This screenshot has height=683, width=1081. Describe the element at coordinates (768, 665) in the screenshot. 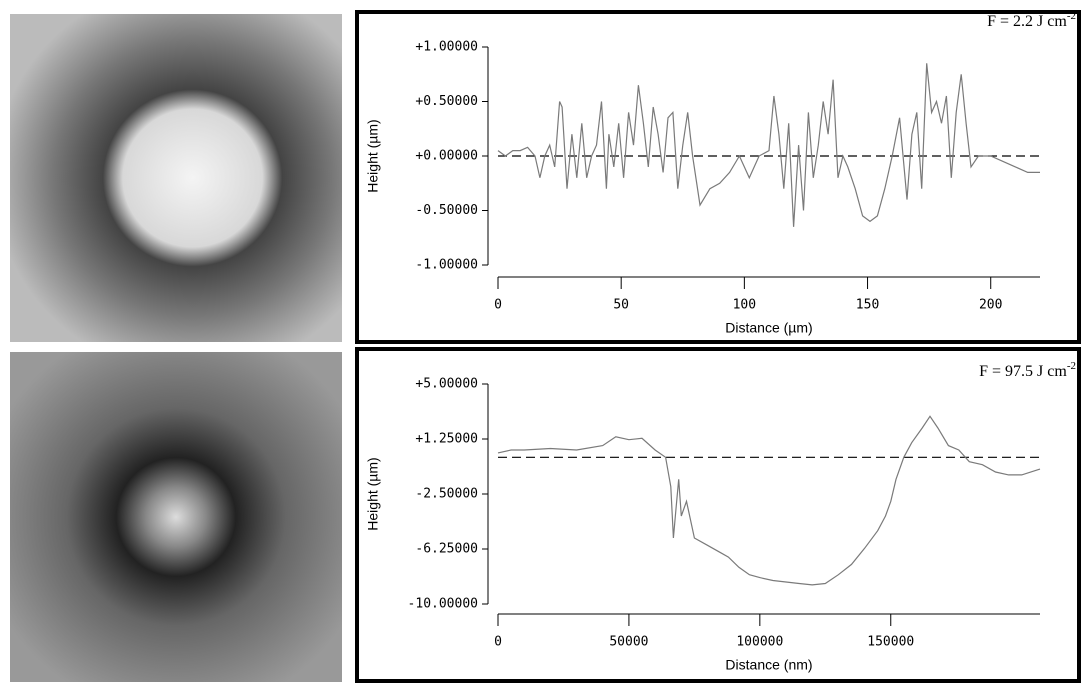

I see `x-axis-label: Distance (nm)` at that location.